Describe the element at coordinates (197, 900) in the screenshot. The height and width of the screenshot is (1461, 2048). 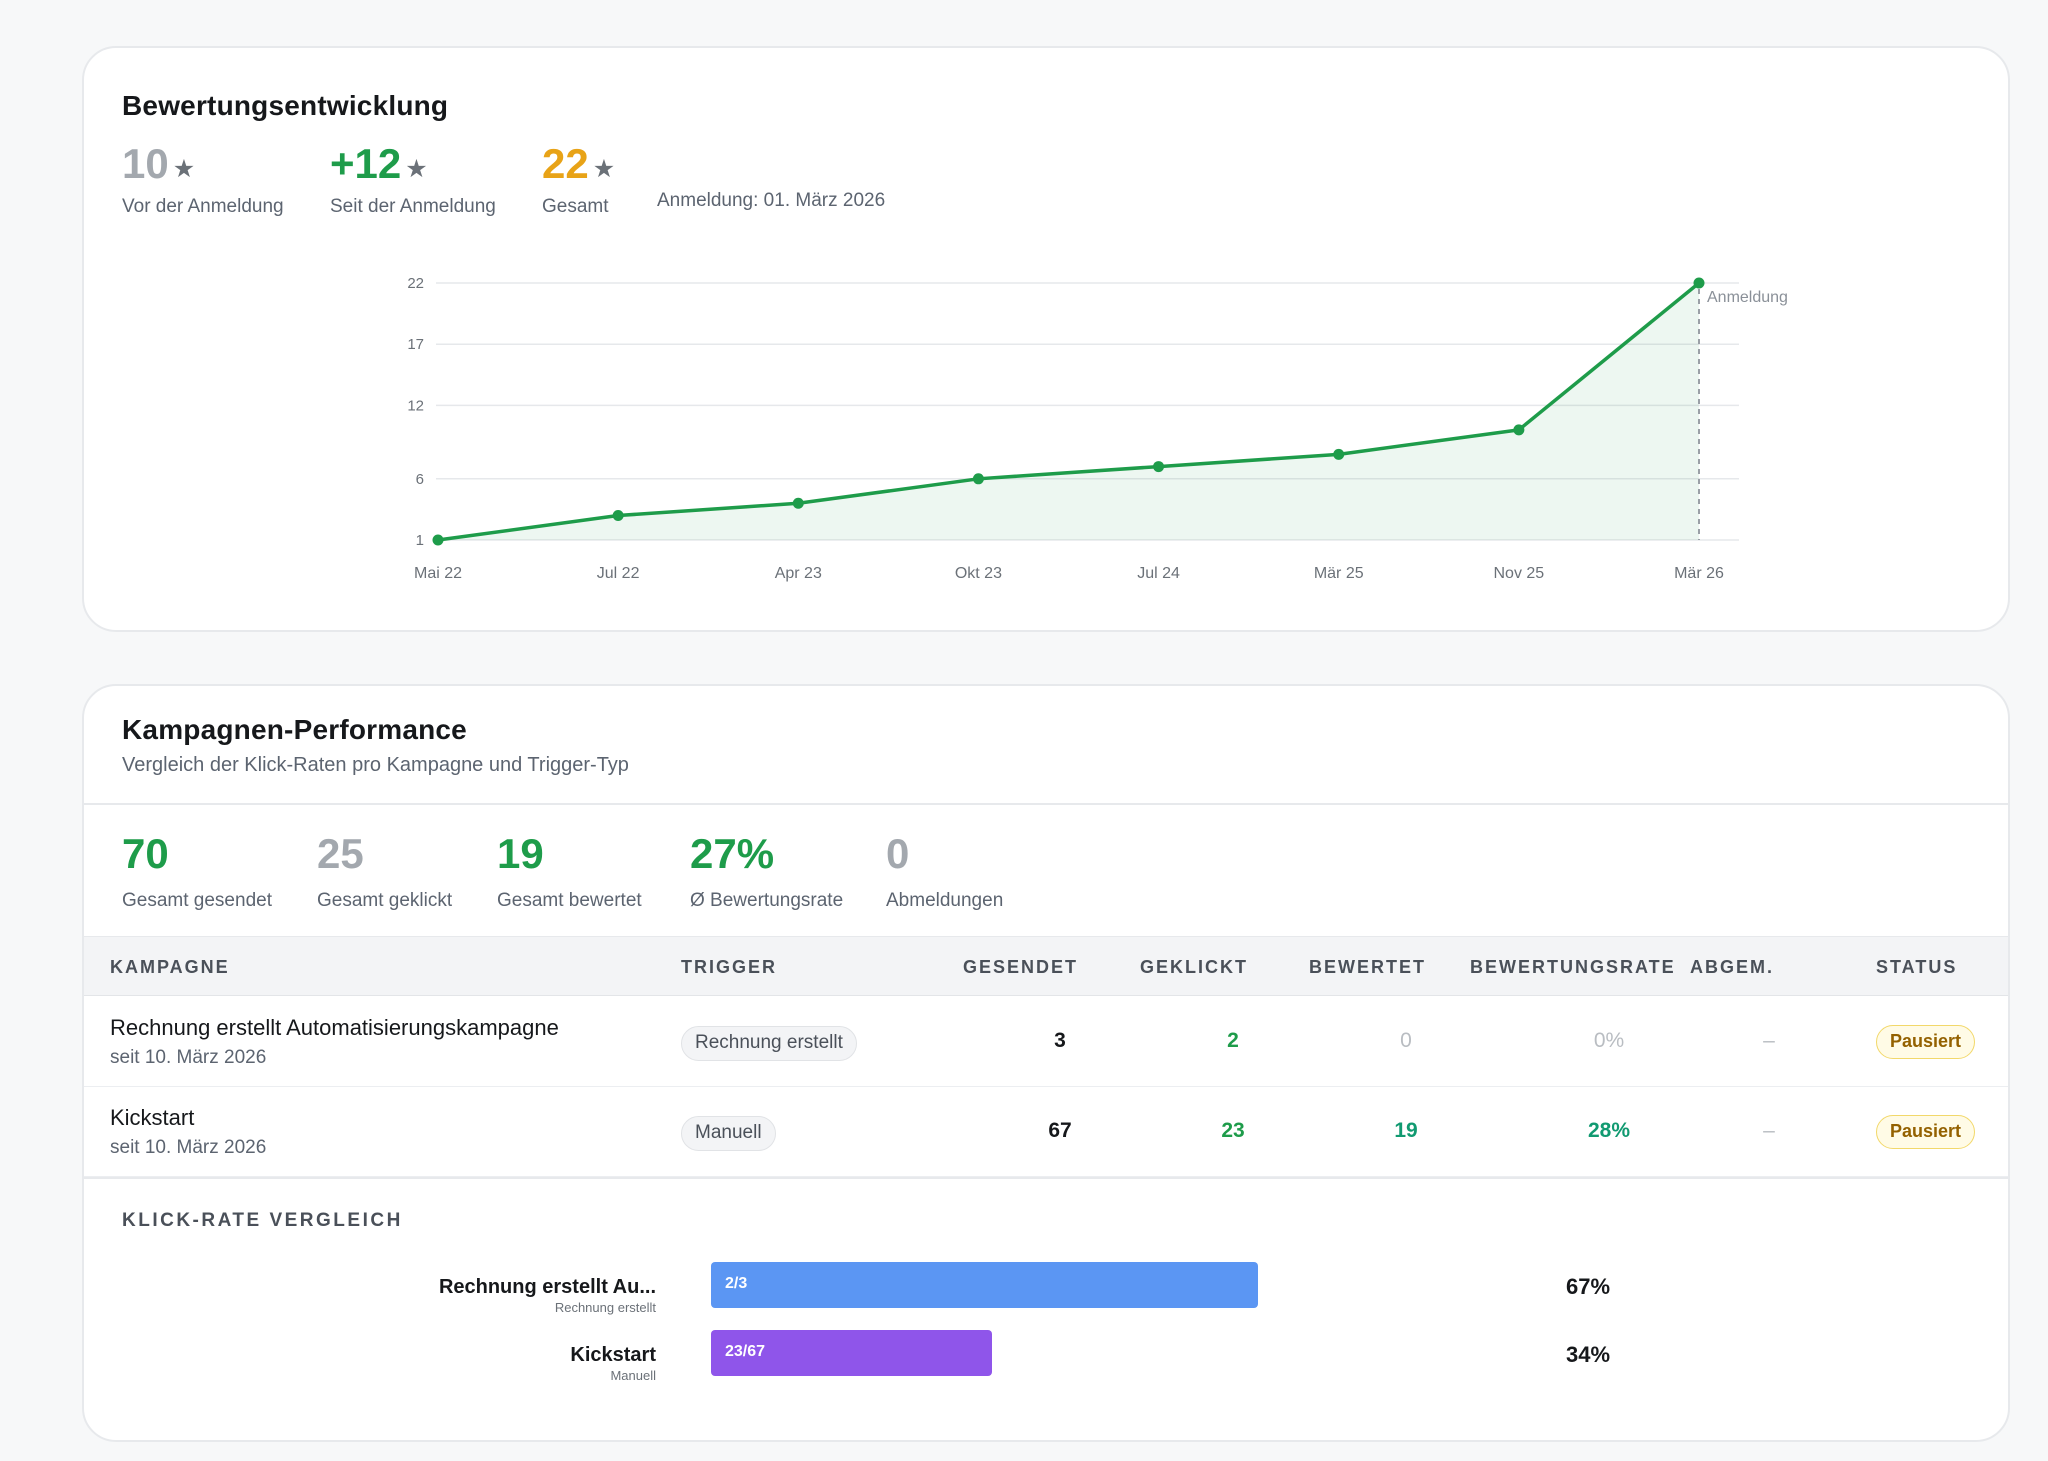
I see `kpi-sent-label: Gesamt gesendet` at that location.